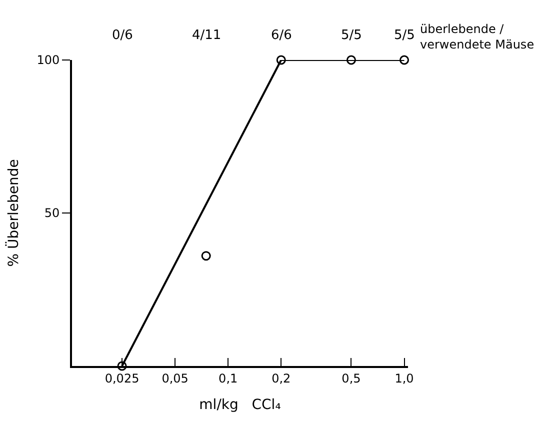 The image size is (558, 436). What do you see at coordinates (240, 405) in the screenshot?
I see `x-axis-title: ml/kg CCl₄` at bounding box center [240, 405].